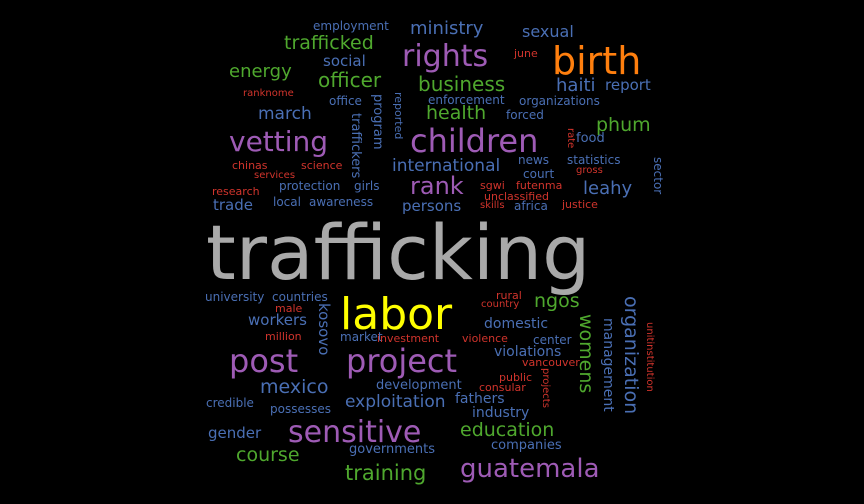 Image resolution: width=864 pixels, height=504 pixels. What do you see at coordinates (466, 100) in the screenshot?
I see `word: enforcement` at bounding box center [466, 100].